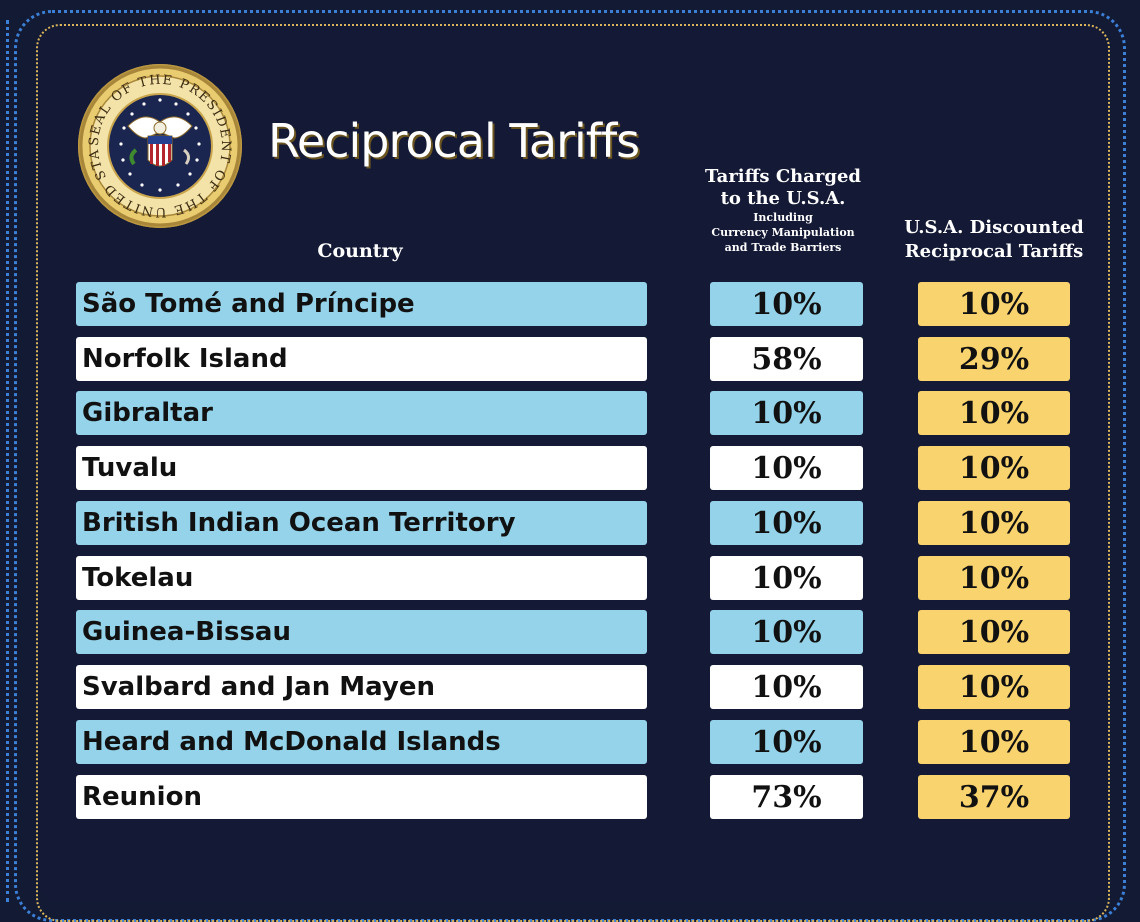  I want to click on reciprocal-tariff-cell: 37%, so click(994, 797).